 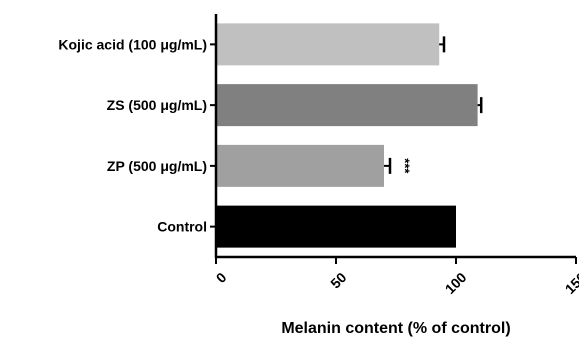 I want to click on significance-annotation-0: ***, so click(x=405, y=166).